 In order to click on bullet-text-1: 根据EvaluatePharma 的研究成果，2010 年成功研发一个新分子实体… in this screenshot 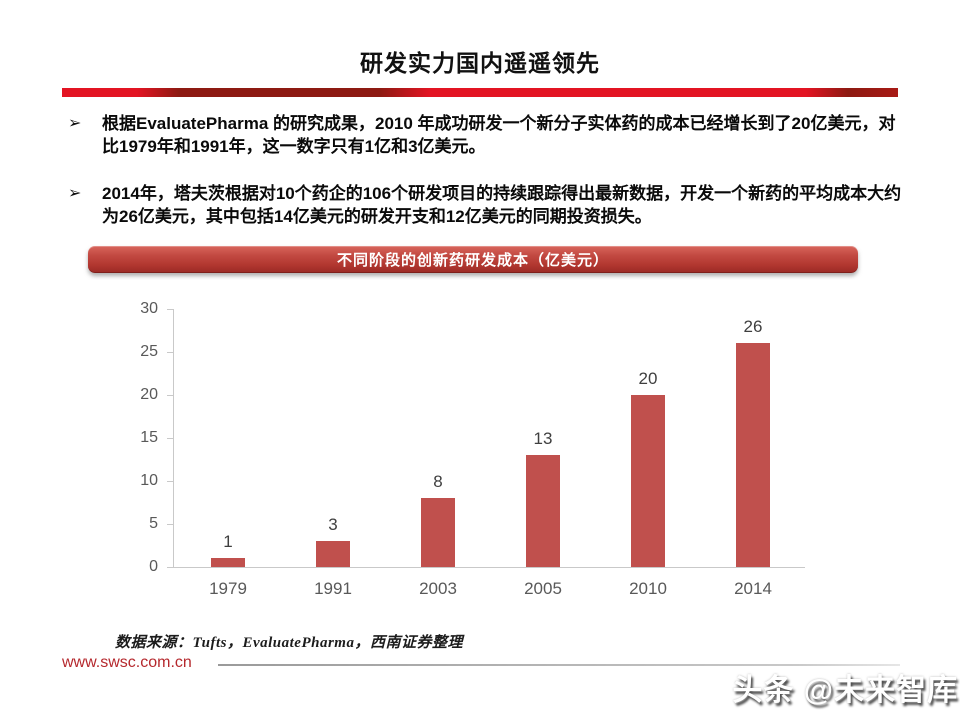, I will do `click(499, 135)`.